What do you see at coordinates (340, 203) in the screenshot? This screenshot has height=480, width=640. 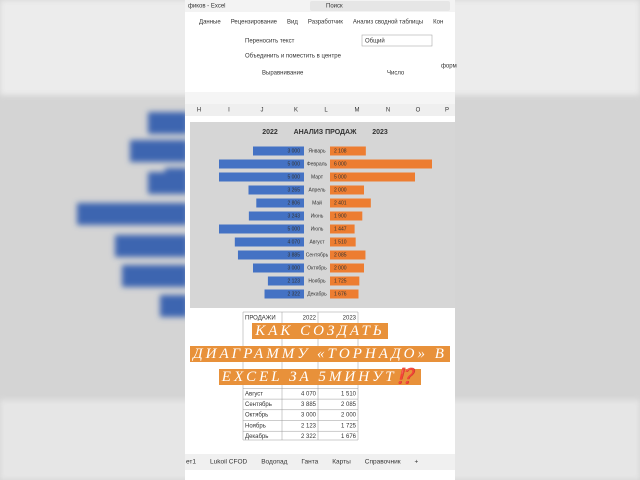 I see `data-label: 2 401` at bounding box center [340, 203].